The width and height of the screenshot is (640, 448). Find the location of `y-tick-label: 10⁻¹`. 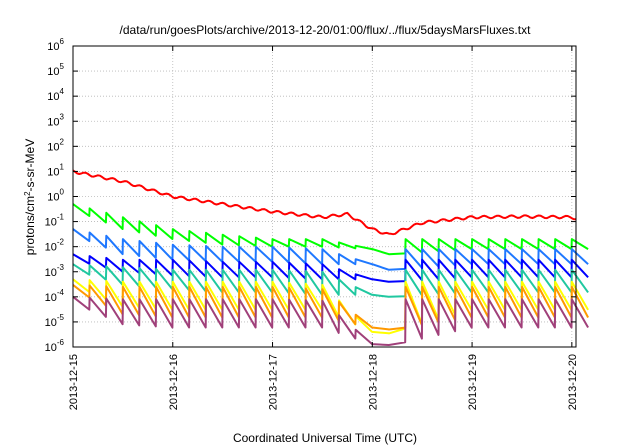

y-tick-label: 10⁻¹ is located at coordinates (55, 221).